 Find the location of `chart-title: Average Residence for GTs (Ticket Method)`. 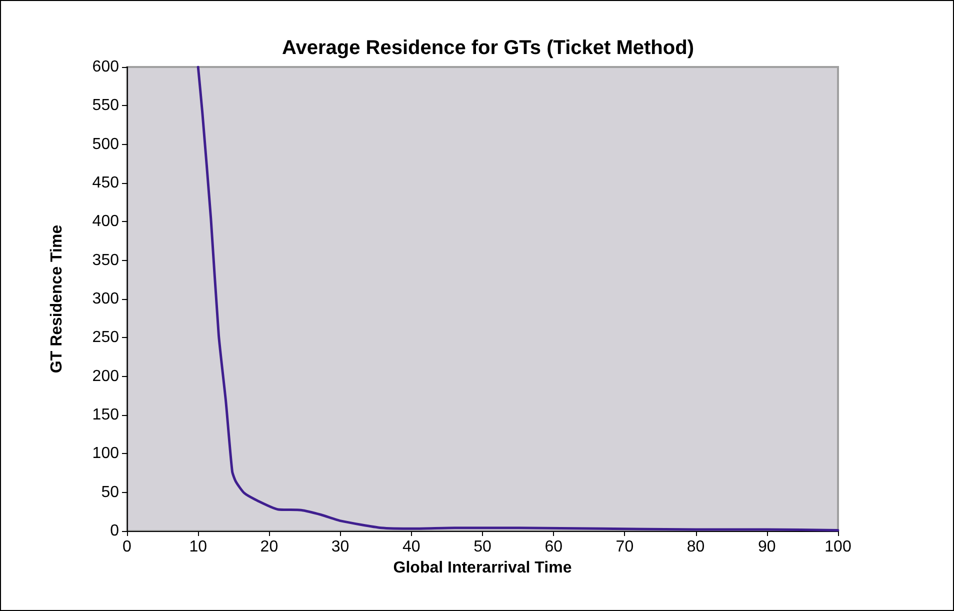

chart-title: Average Residence for GTs (Ticket Method) is located at coordinates (488, 48).